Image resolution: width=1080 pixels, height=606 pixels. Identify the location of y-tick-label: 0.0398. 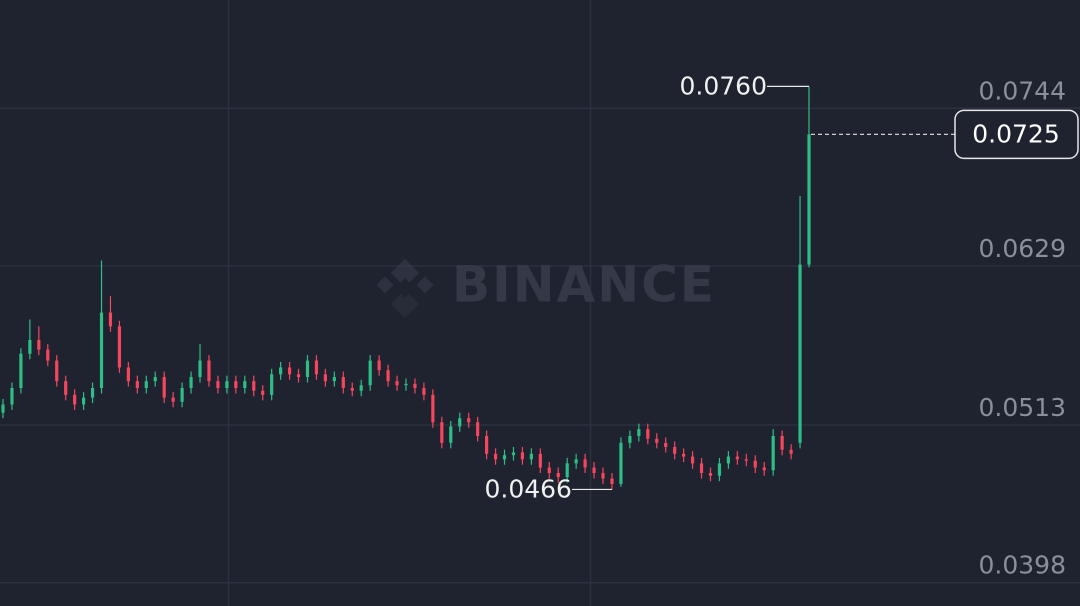
(1022, 565).